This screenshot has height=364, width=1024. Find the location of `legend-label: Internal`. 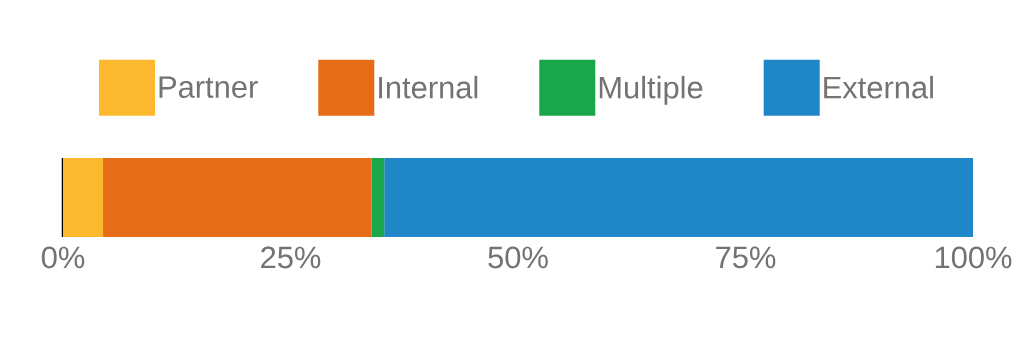

legend-label: Internal is located at coordinates (428, 87).